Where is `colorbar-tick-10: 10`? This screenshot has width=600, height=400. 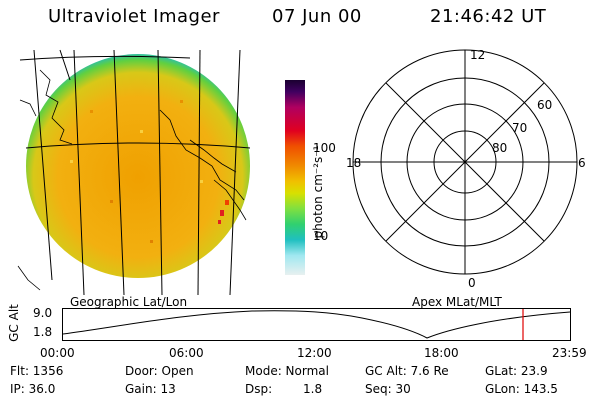
colorbar-tick-10: 10 is located at coordinates (321, 236).